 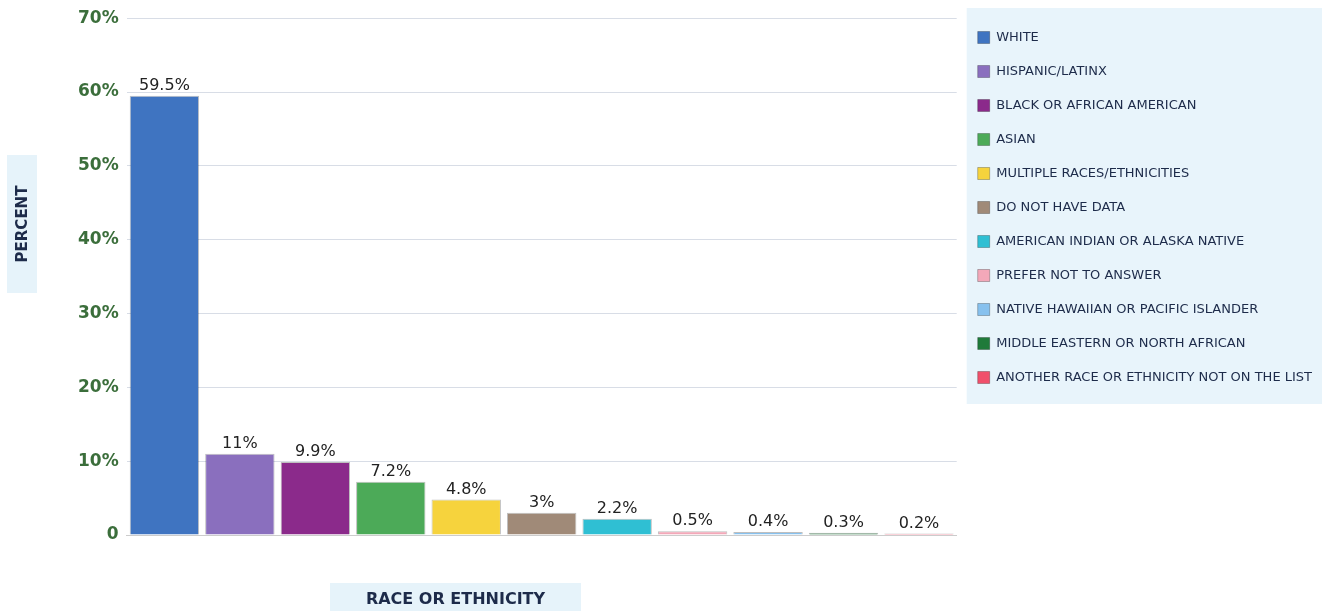 I want to click on legend-label: WHITE, so click(x=1017, y=36).